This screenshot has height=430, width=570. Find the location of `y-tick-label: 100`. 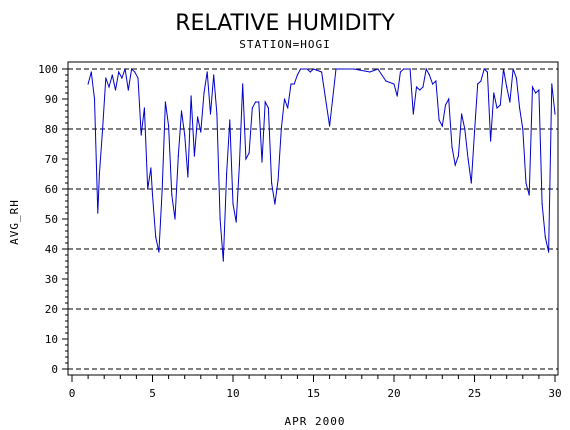

y-tick-label: 100 is located at coordinates (48, 69).